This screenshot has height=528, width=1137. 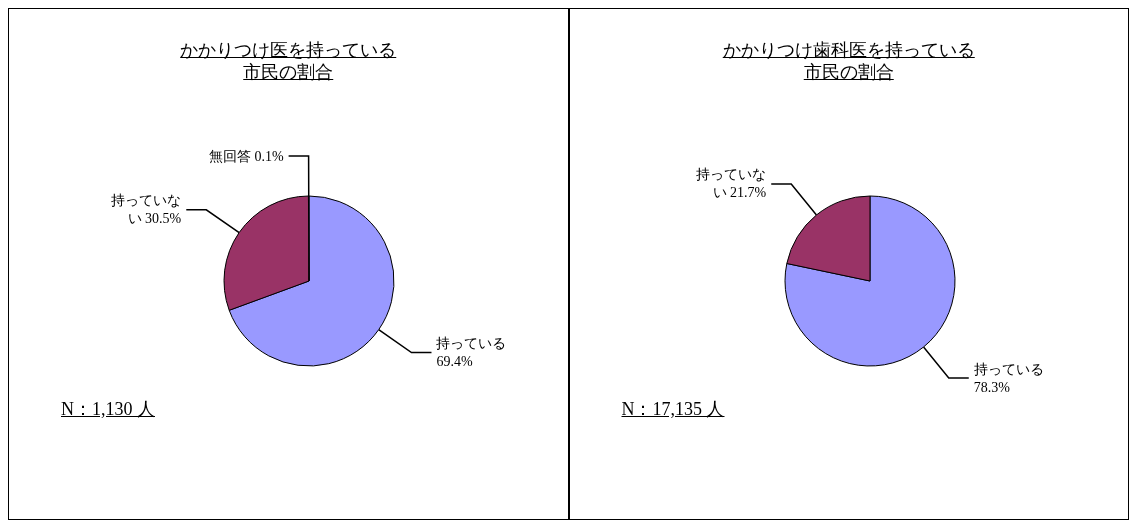 What do you see at coordinates (454, 362) in the screenshot?
I see `data-label: 69.4%` at bounding box center [454, 362].